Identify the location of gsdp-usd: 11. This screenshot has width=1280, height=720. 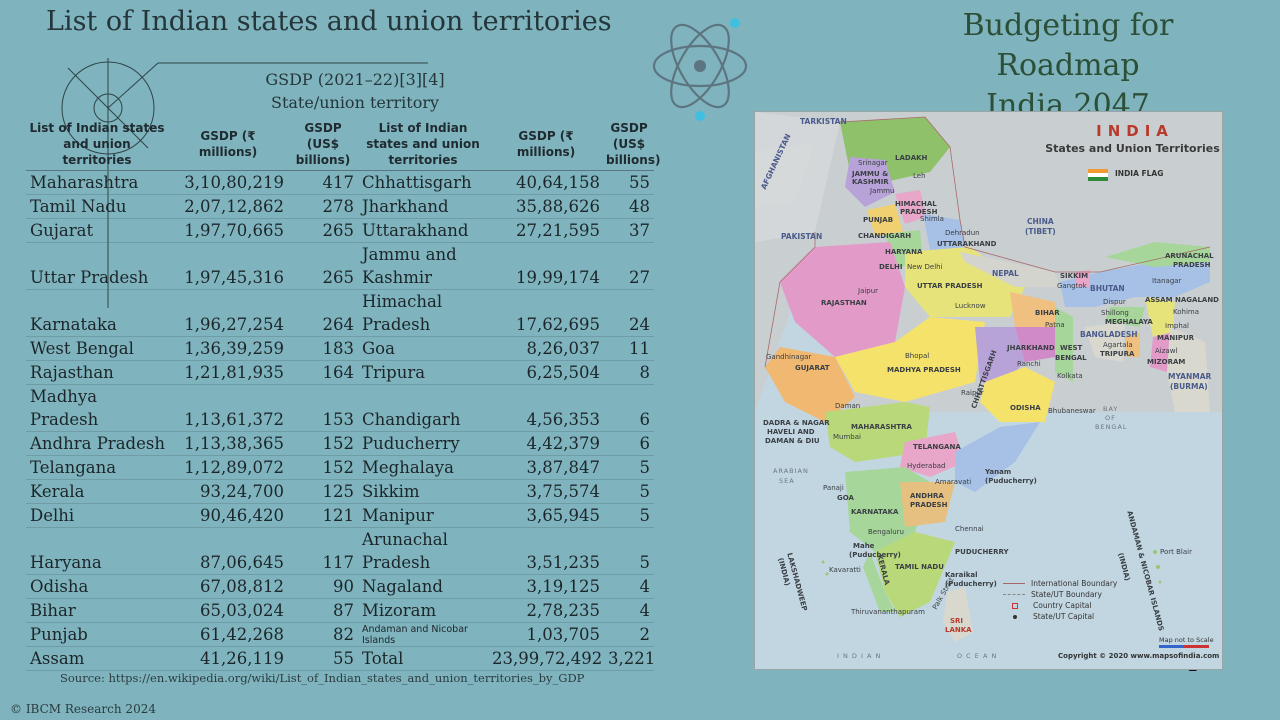
(629, 348).